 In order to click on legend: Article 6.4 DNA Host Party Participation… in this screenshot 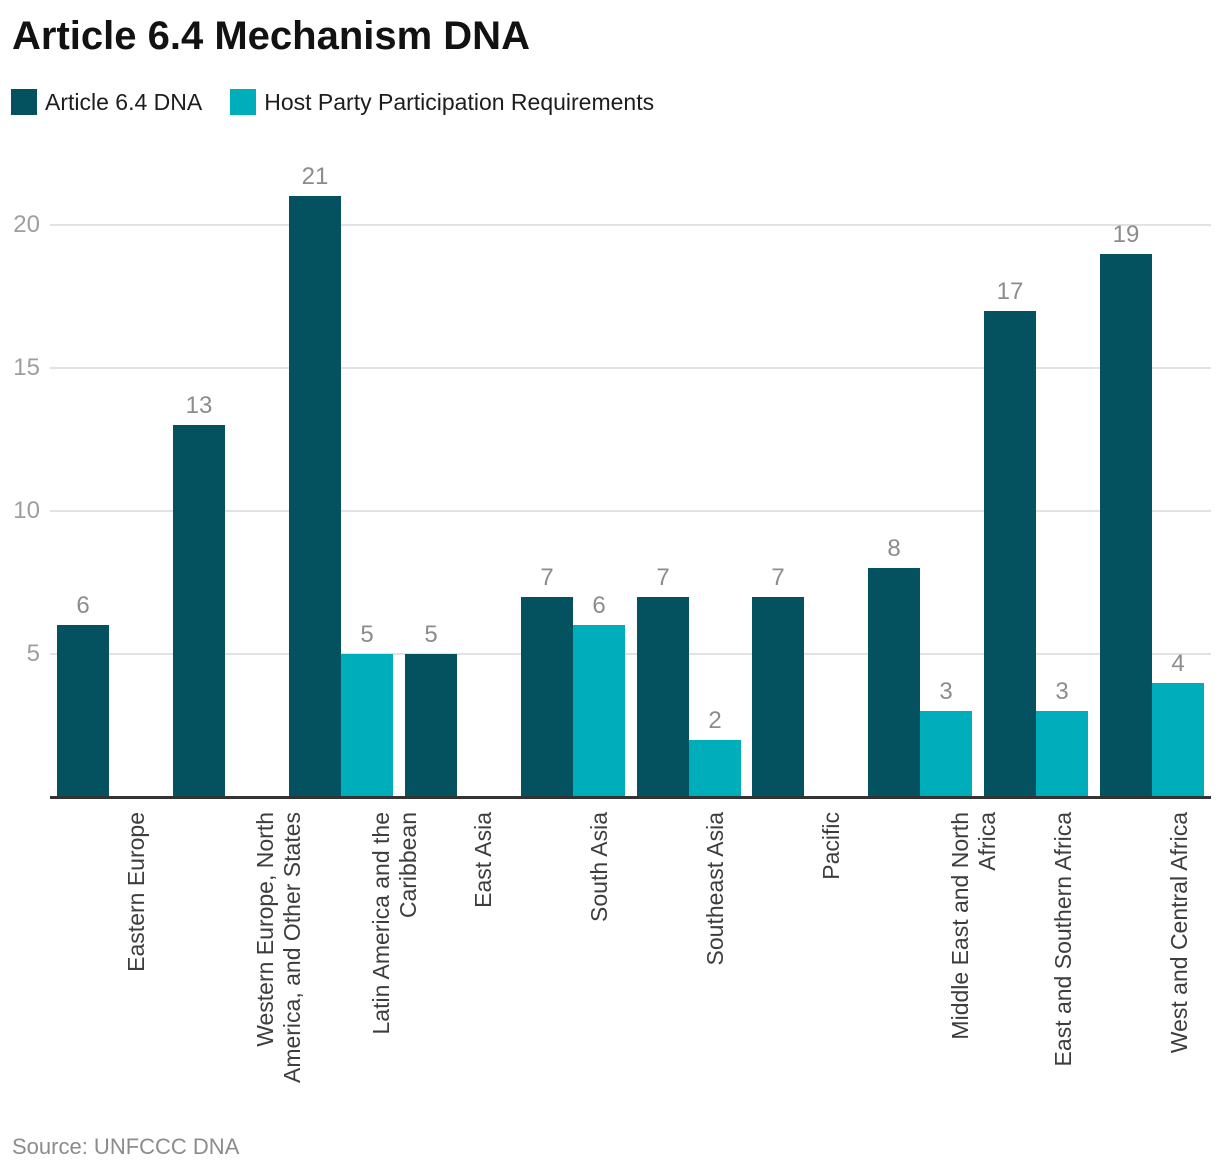, I will do `click(332, 102)`.